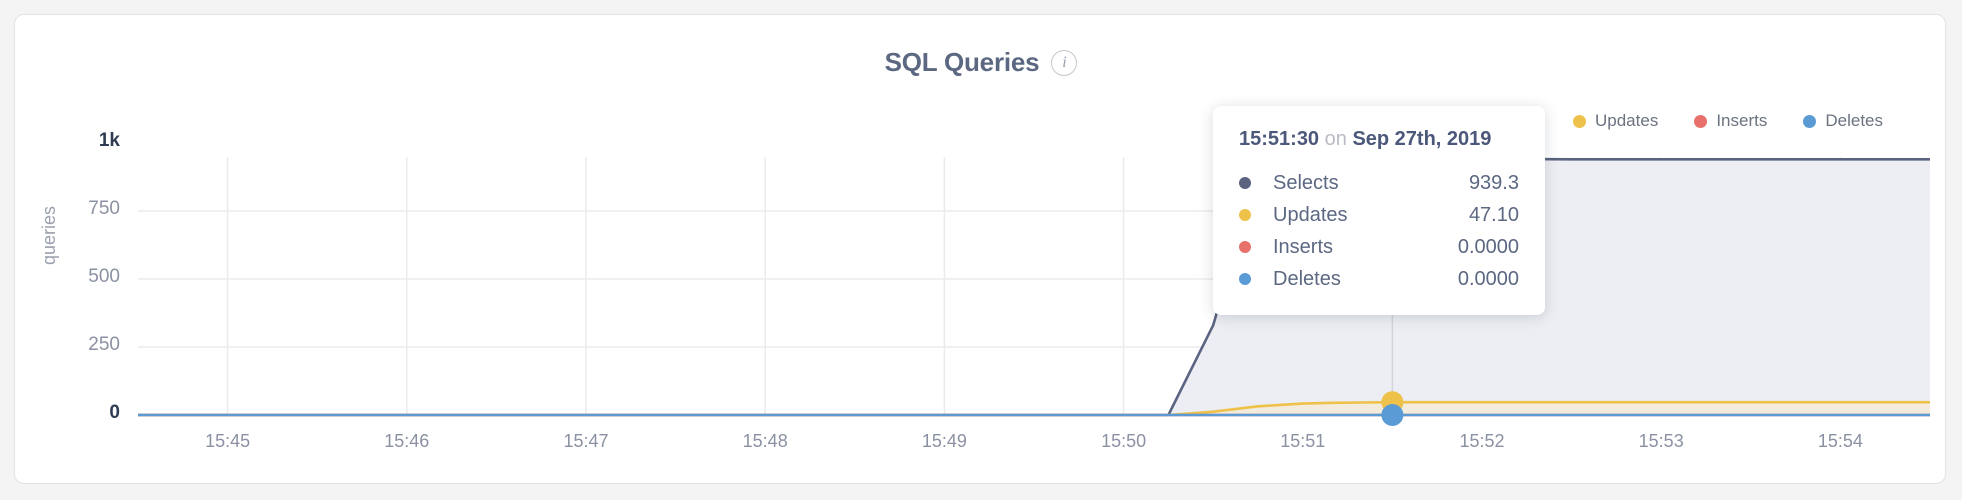 This screenshot has width=1962, height=500. What do you see at coordinates (1279, 139) in the screenshot?
I see `tooltip-time: 15:51:30` at bounding box center [1279, 139].